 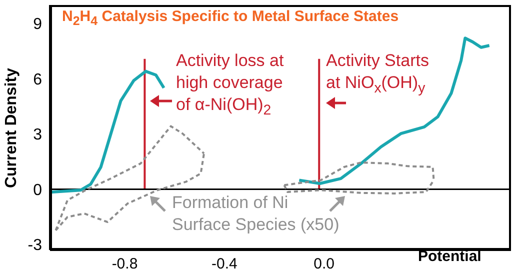 I want to click on y-tick-label: 6, so click(x=37, y=79).